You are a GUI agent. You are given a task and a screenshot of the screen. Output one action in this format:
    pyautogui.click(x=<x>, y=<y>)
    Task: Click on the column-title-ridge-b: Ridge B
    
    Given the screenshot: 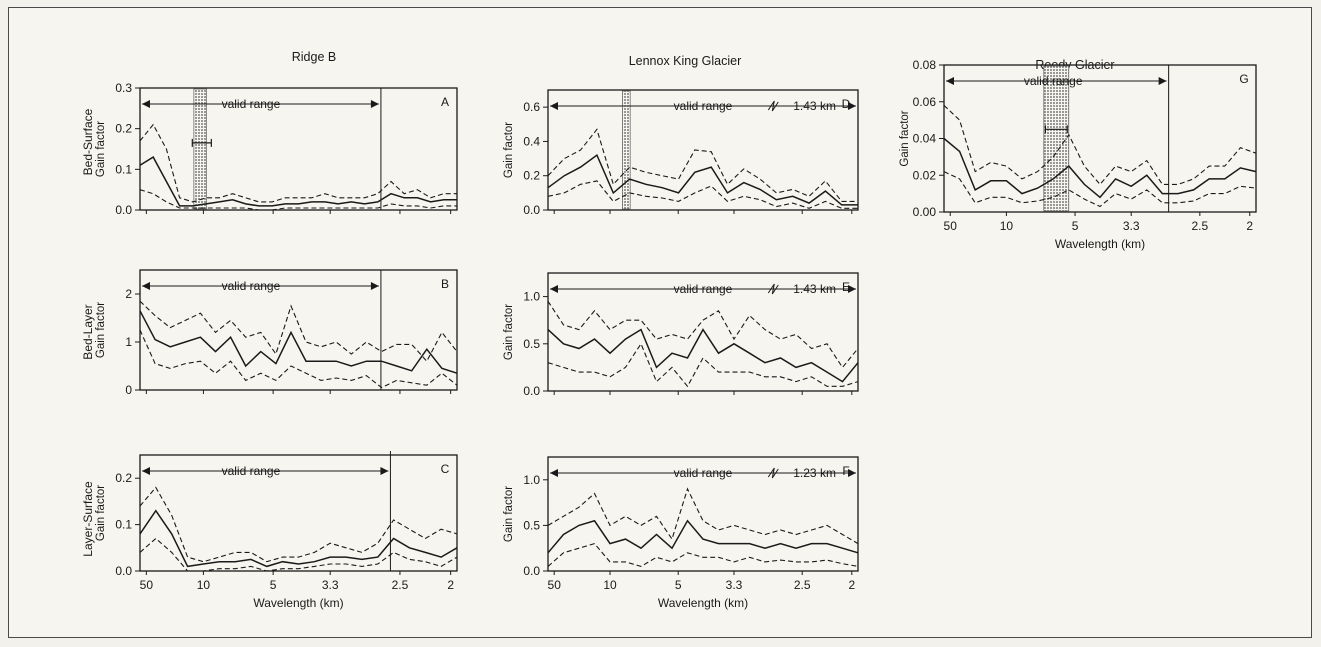 What is the action you would take?
    pyautogui.click(x=314, y=57)
    